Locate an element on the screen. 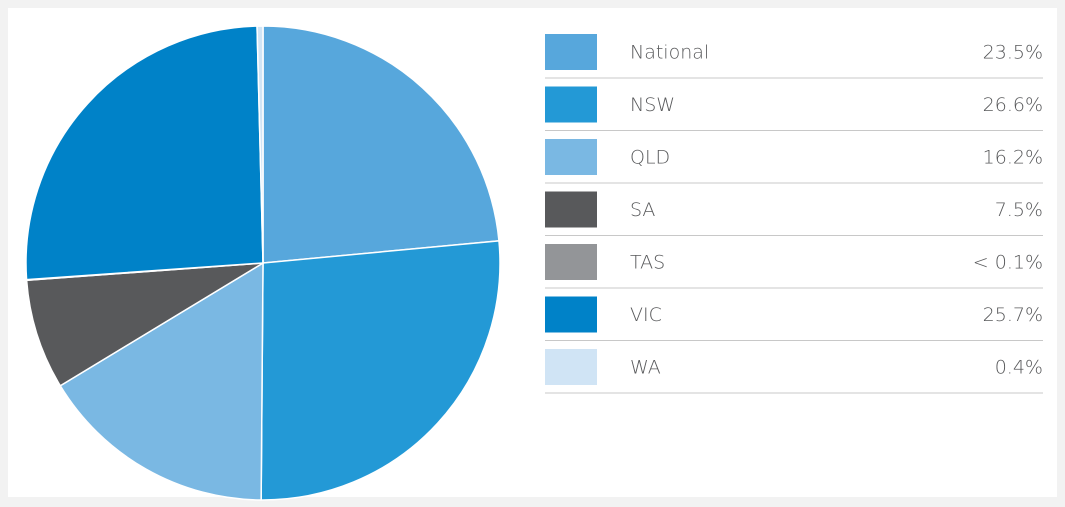 This screenshot has height=507, width=1065. legend-label: SA is located at coordinates (642, 210).